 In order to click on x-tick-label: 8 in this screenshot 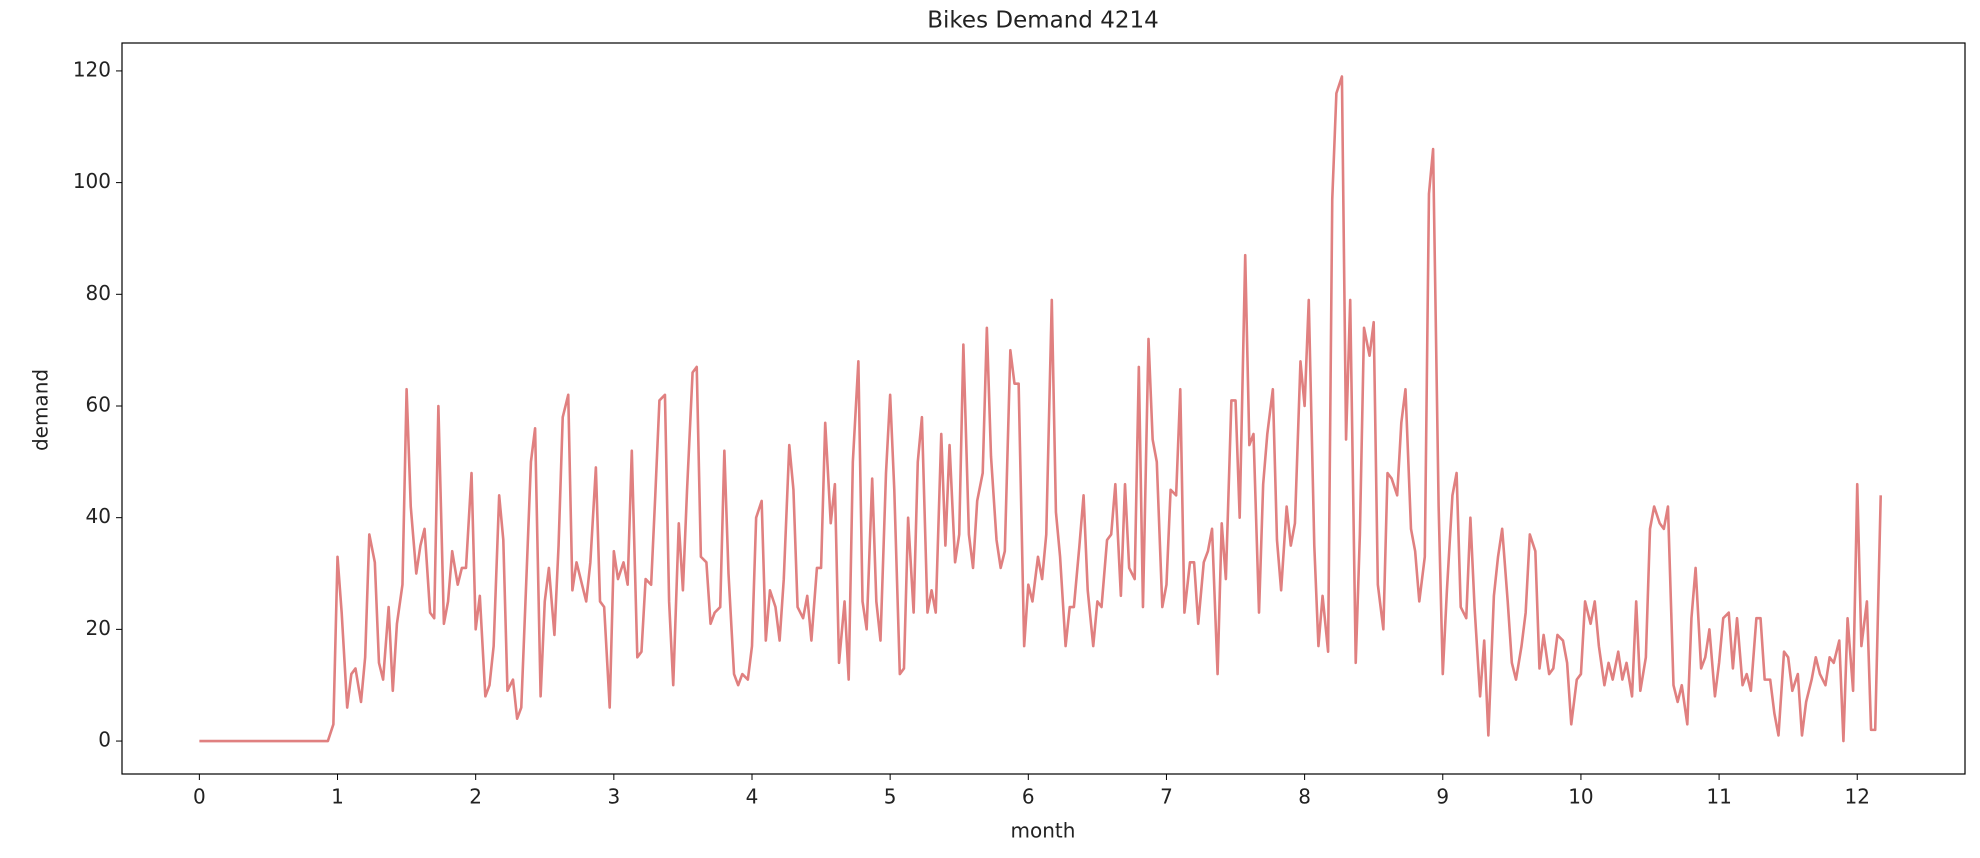, I will do `click(1304, 797)`.